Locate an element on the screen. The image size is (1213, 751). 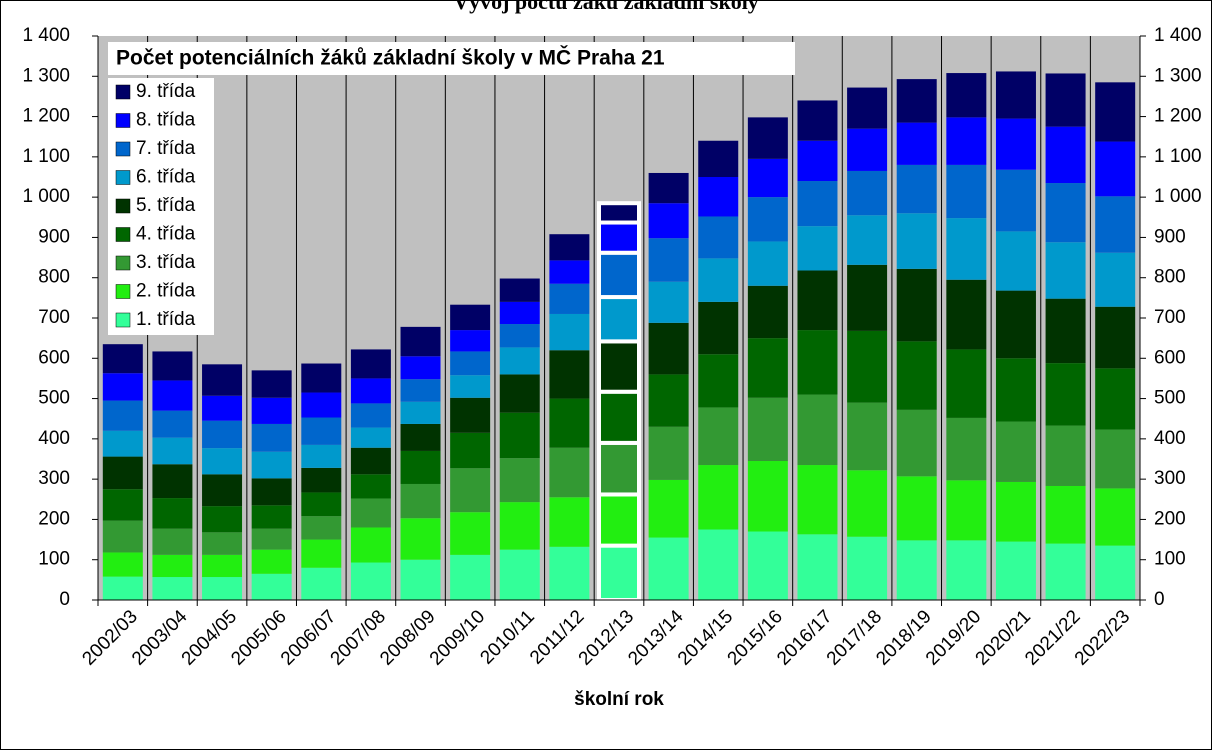
y2-tick-label: 300 is located at coordinates (1170, 478).